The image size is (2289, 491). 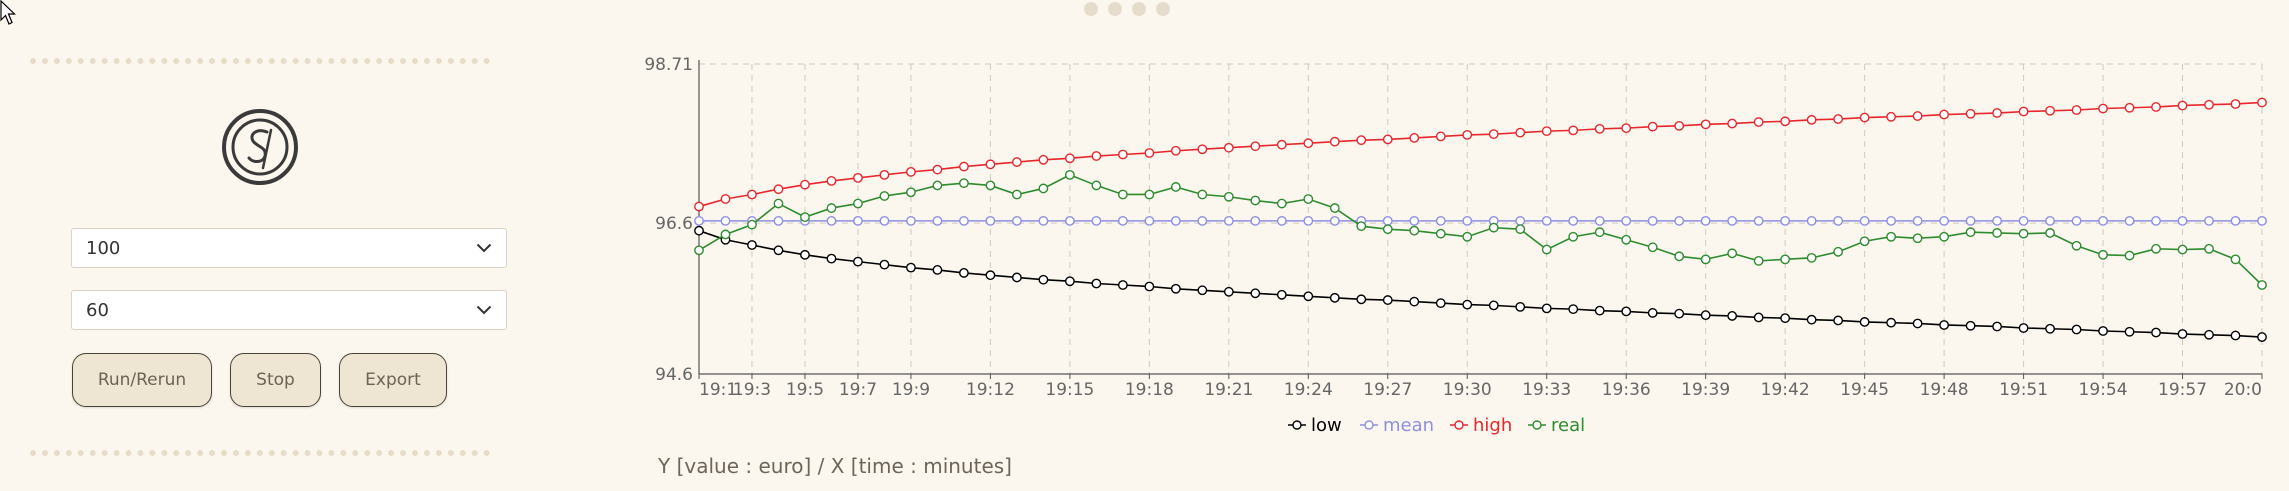 What do you see at coordinates (911, 390) in the screenshot?
I see `x-tick-label: 19:9` at bounding box center [911, 390].